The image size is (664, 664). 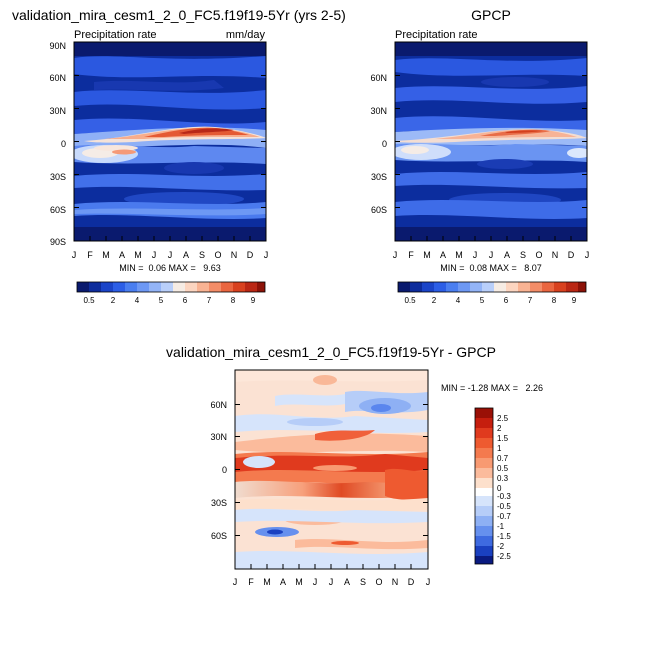 I want to click on model-cb-label-0: 0.5, so click(x=89, y=300).